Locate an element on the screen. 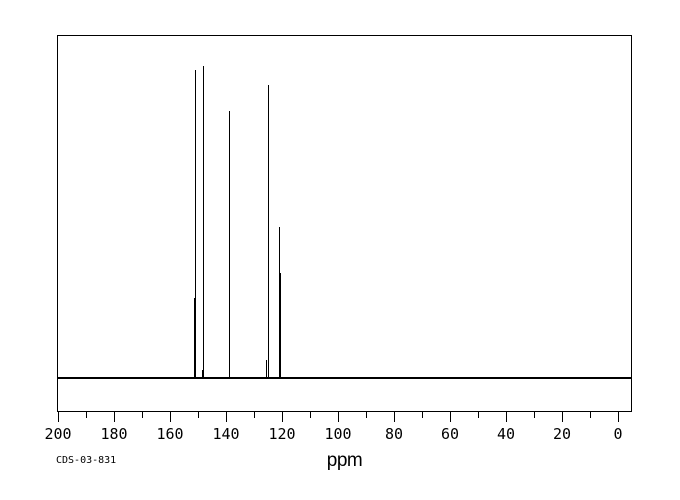 This screenshot has width=680, height=500. x-axis-tick-label: 120 is located at coordinates (282, 434).